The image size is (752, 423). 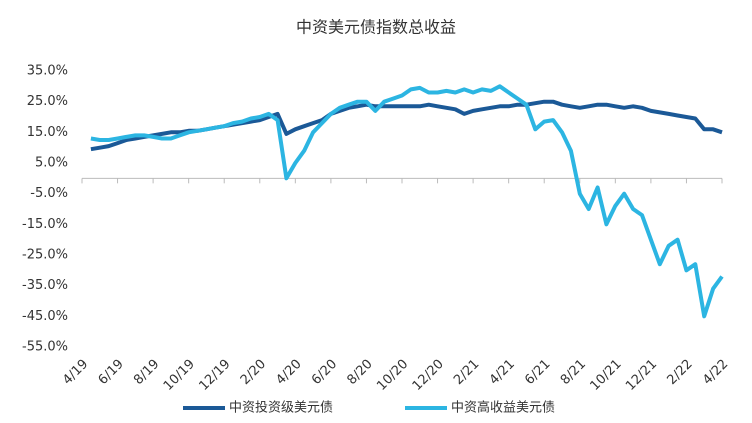 What do you see at coordinates (45, 285) in the screenshot?
I see `y-tick-label: -35.0%` at bounding box center [45, 285].